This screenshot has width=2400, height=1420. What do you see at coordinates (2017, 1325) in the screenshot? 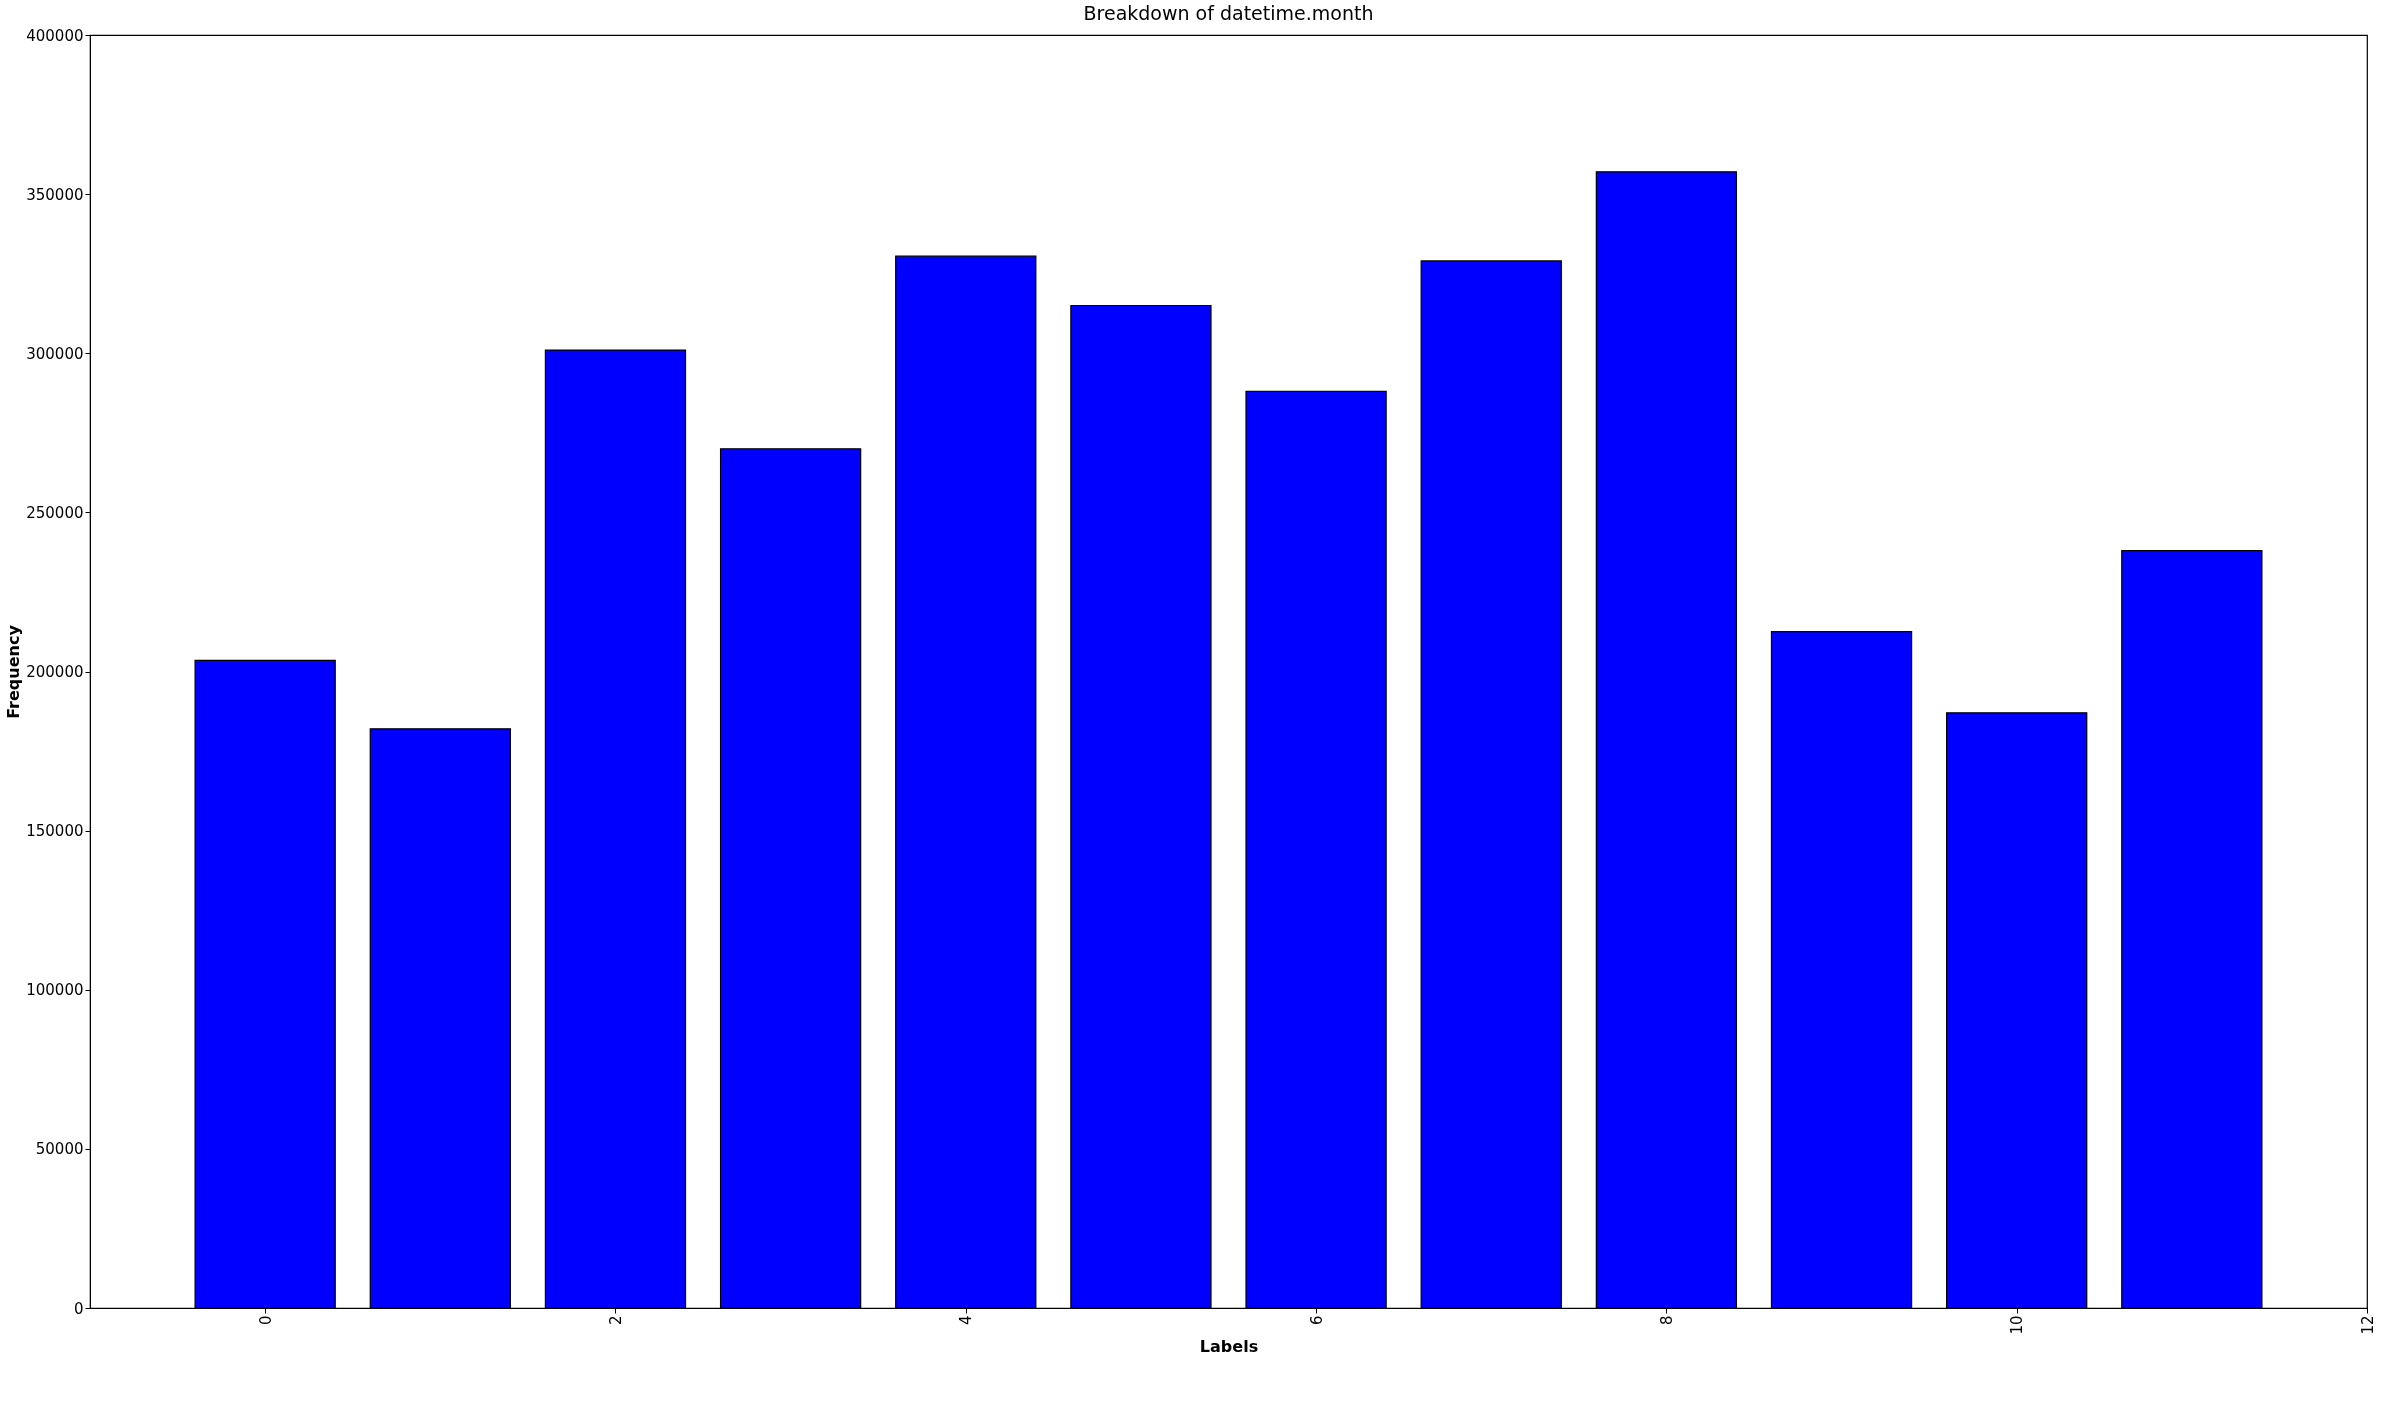
I see `x-tick-label: 10` at bounding box center [2017, 1325].